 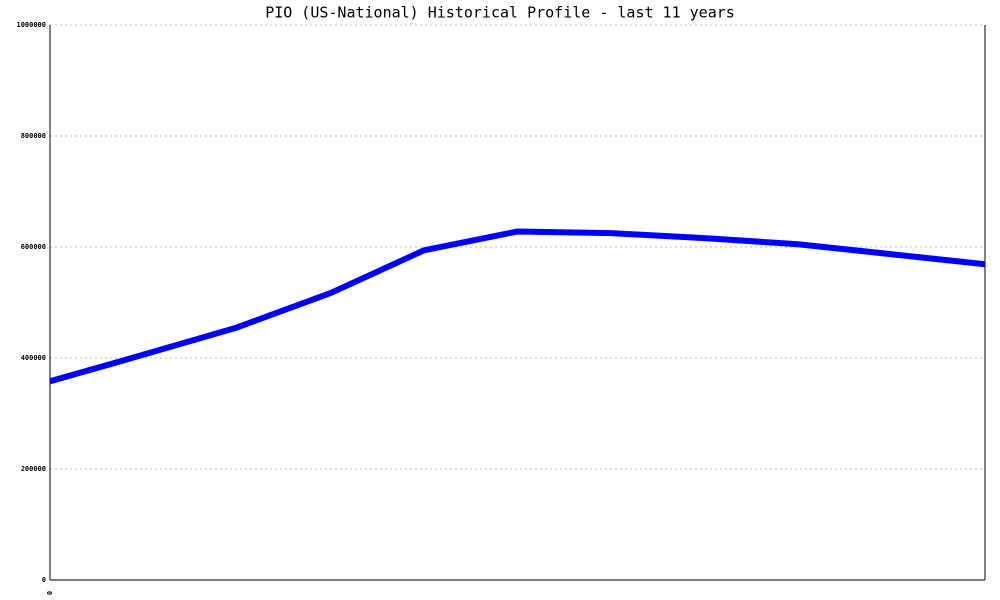 What do you see at coordinates (33, 358) in the screenshot?
I see `y-tick-label: 400000` at bounding box center [33, 358].